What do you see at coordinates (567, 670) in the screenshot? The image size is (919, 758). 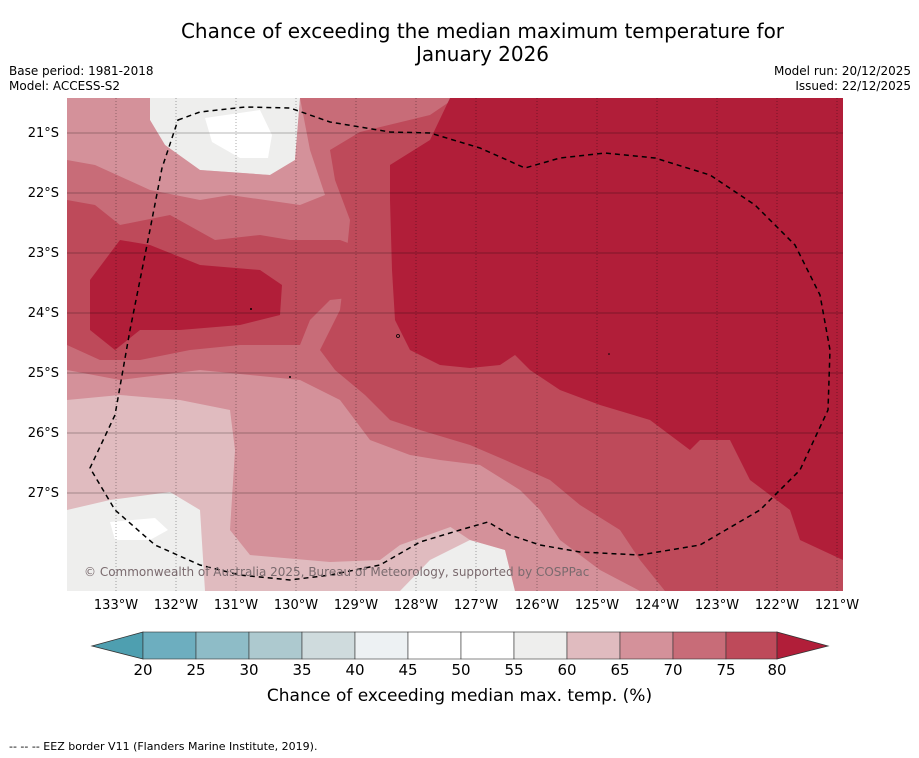 I see `colorbar-tick: 60` at bounding box center [567, 670].